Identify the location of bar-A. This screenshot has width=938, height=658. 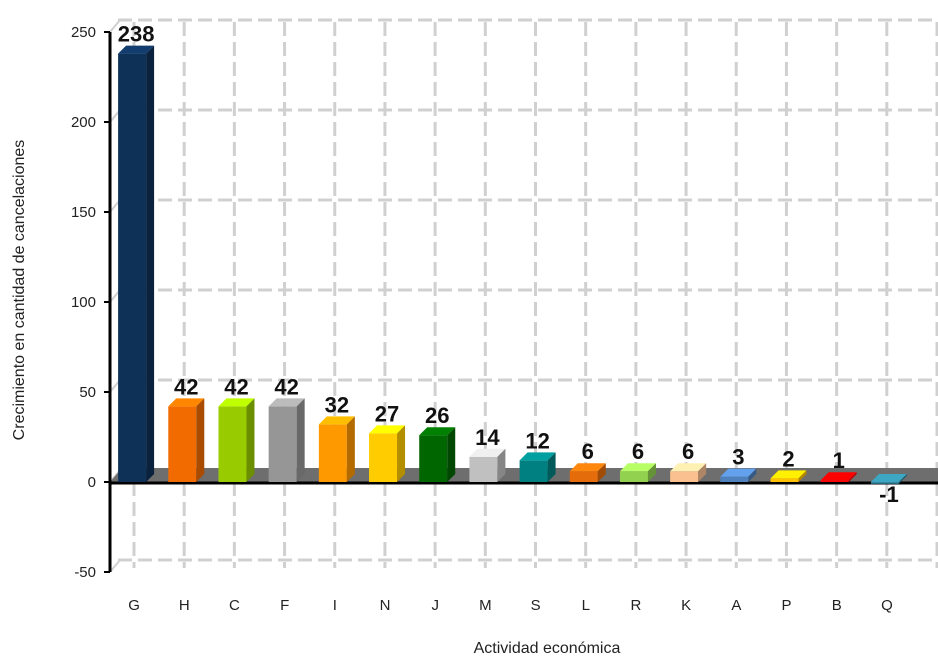
(738, 475).